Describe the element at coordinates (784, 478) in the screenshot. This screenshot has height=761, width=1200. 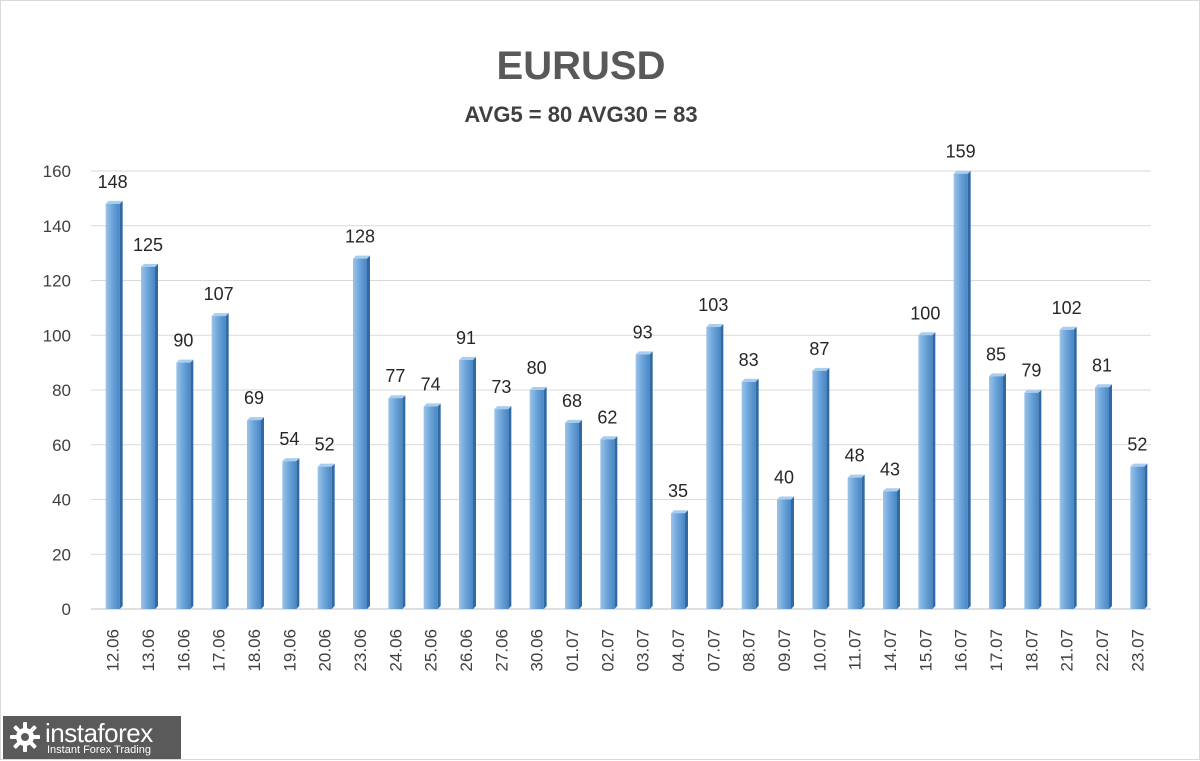
I see `data-label: 40` at that location.